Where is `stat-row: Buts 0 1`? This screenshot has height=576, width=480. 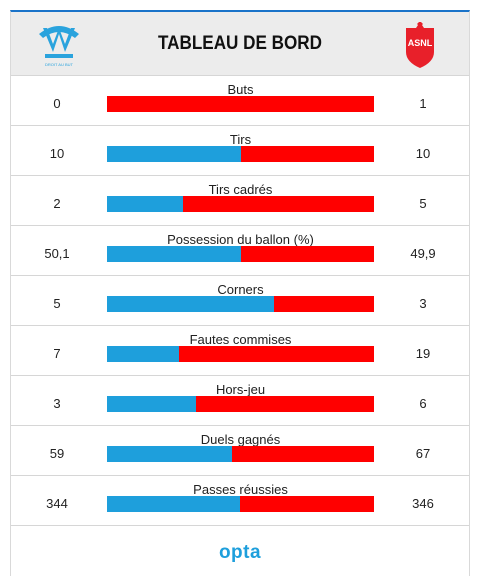 stat-row: Buts 0 1 is located at coordinates (240, 100).